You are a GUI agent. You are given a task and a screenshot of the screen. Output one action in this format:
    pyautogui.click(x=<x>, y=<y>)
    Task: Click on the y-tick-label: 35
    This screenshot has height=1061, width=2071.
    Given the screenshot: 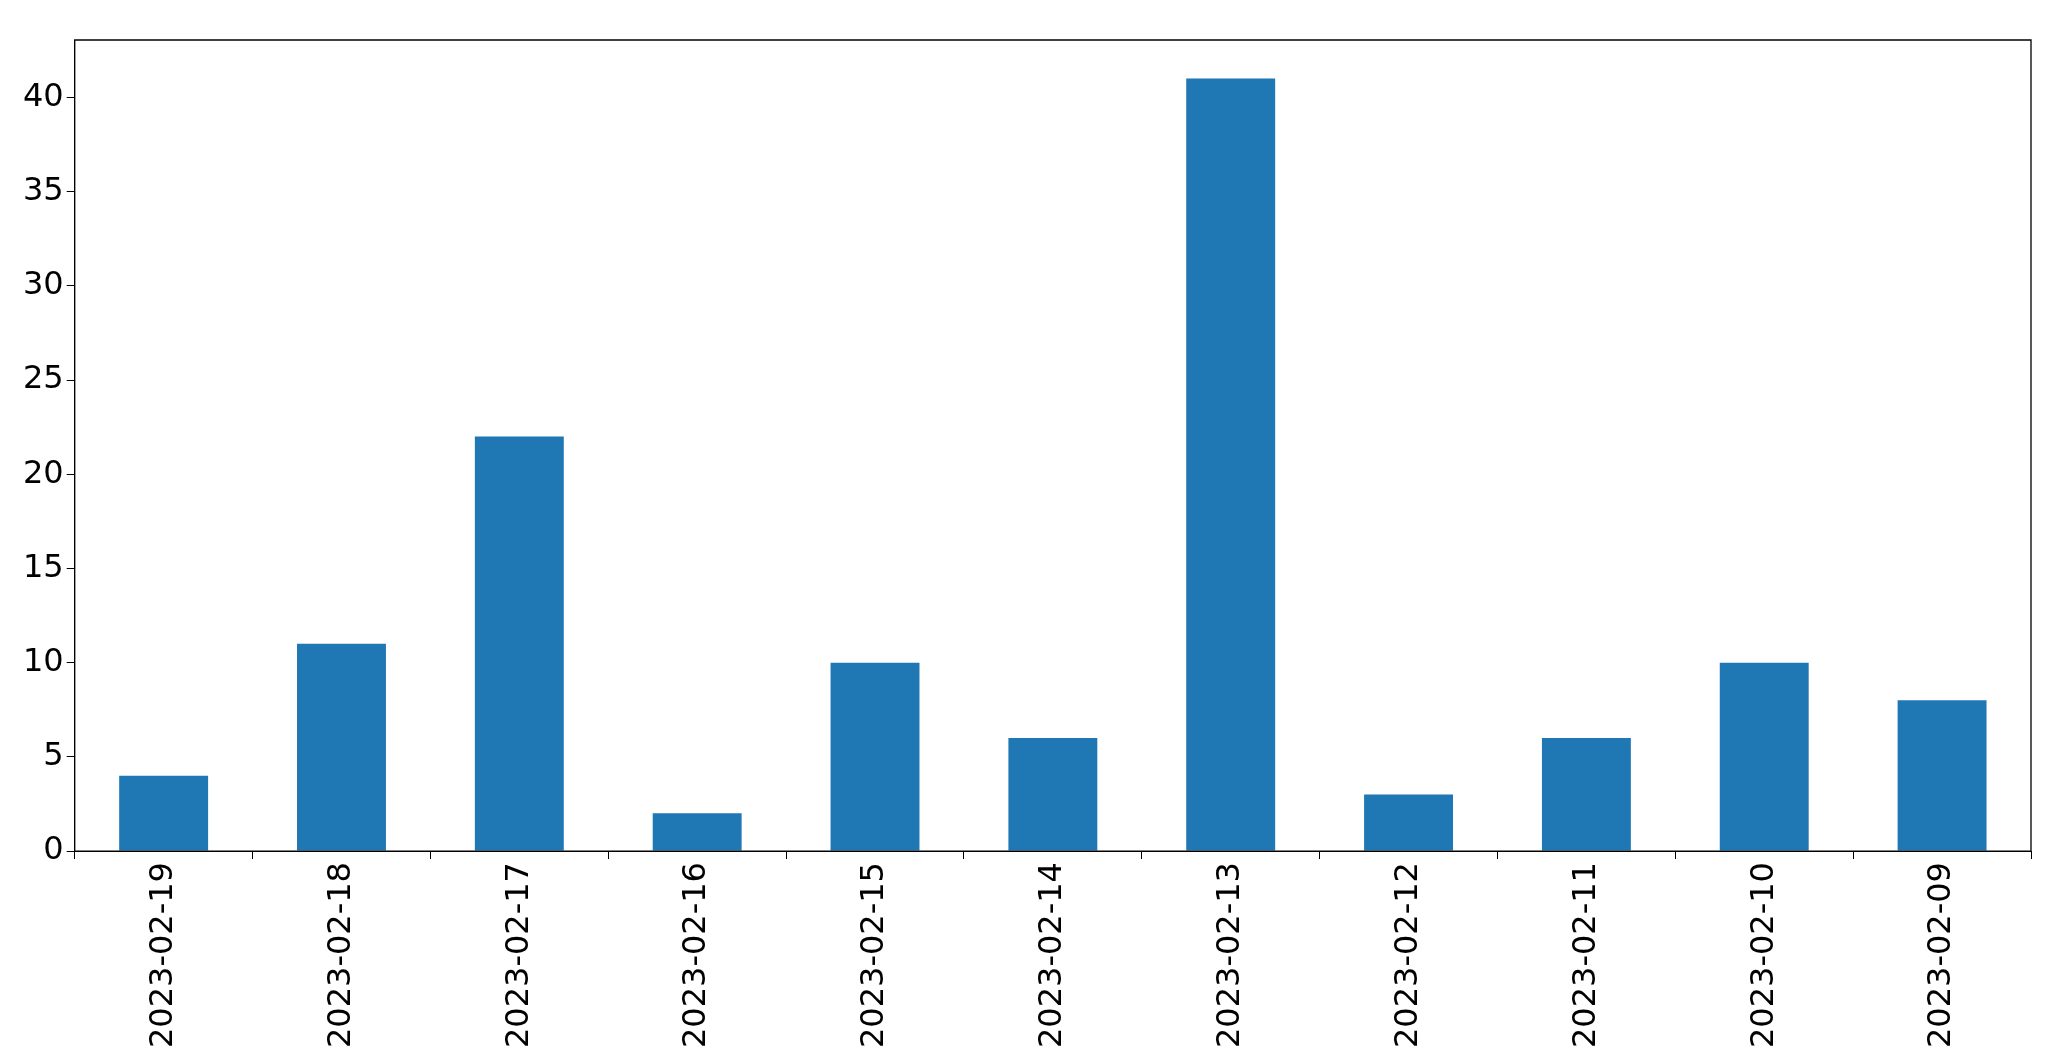 What is the action you would take?
    pyautogui.click(x=43, y=188)
    